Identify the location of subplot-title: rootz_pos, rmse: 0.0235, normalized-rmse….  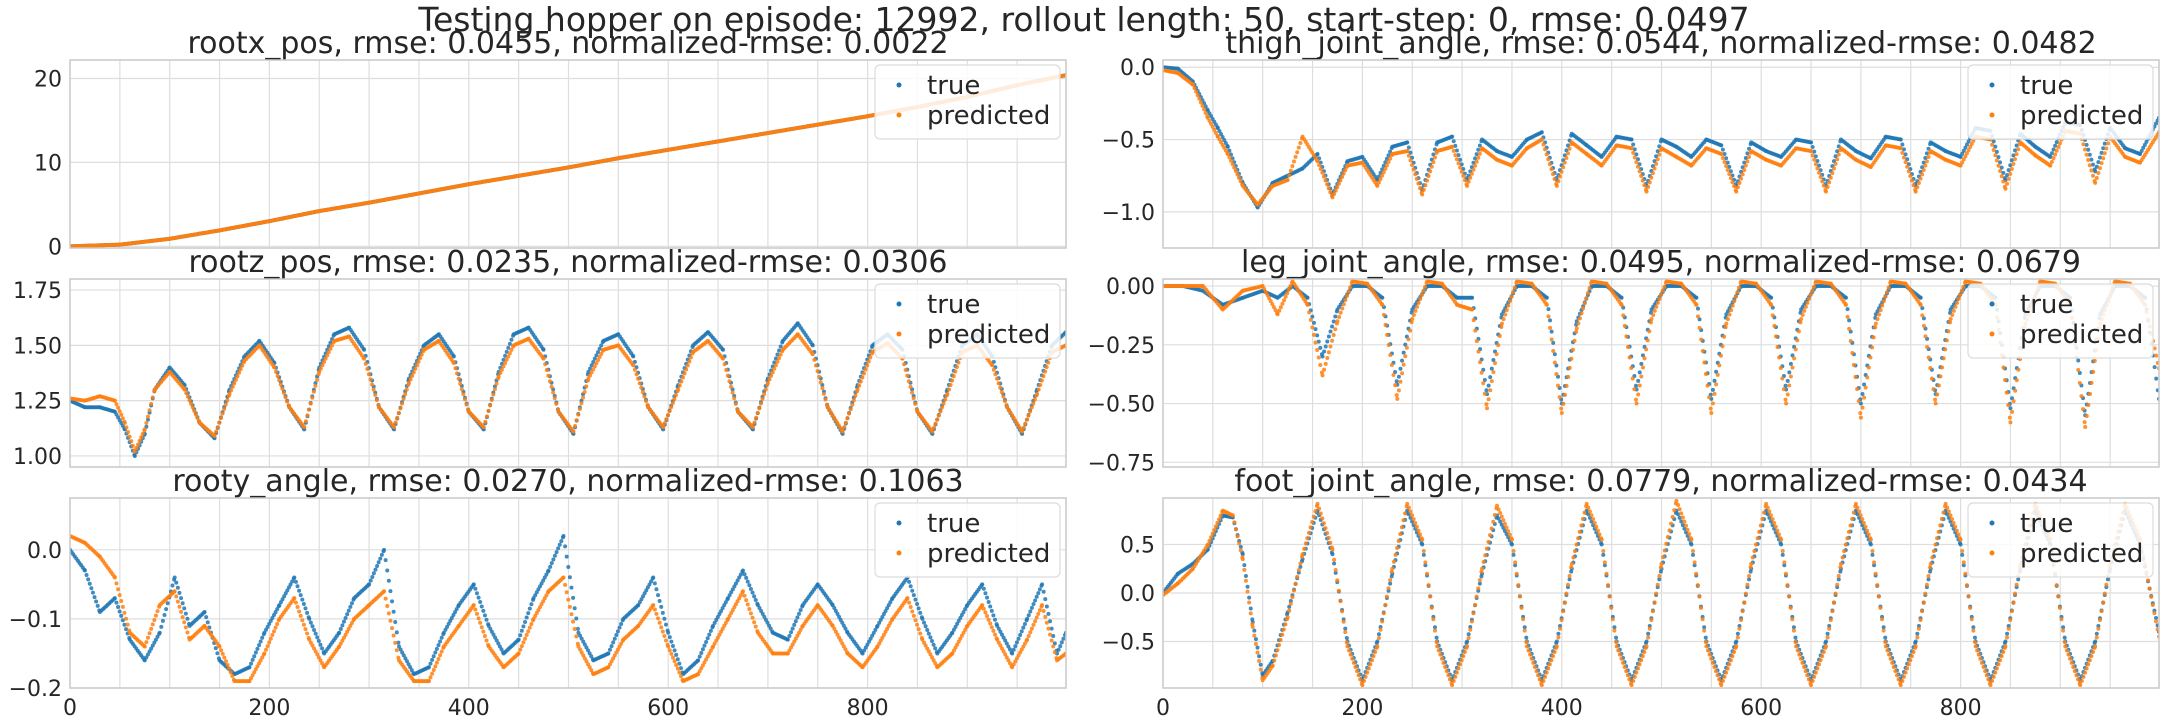
(567, 262).